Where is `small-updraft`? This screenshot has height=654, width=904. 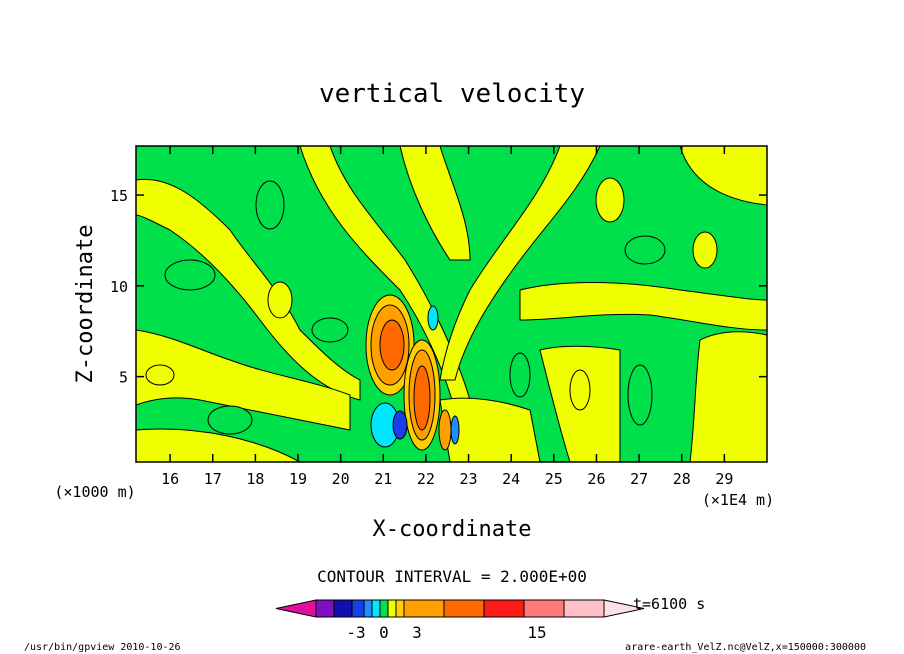
small-updraft is located at coordinates (445, 430).